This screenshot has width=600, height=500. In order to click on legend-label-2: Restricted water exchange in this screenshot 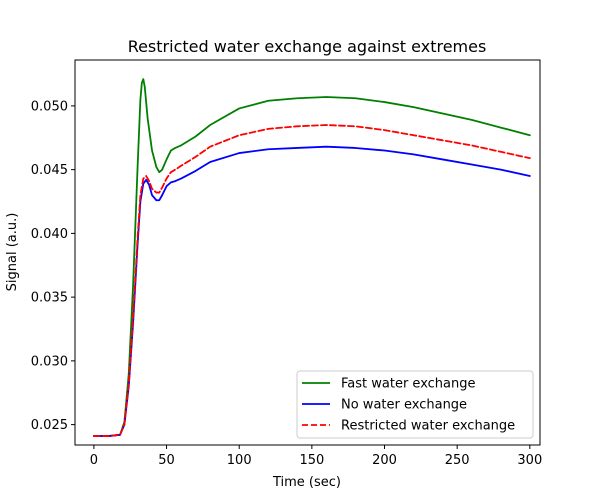, I will do `click(428, 426)`.